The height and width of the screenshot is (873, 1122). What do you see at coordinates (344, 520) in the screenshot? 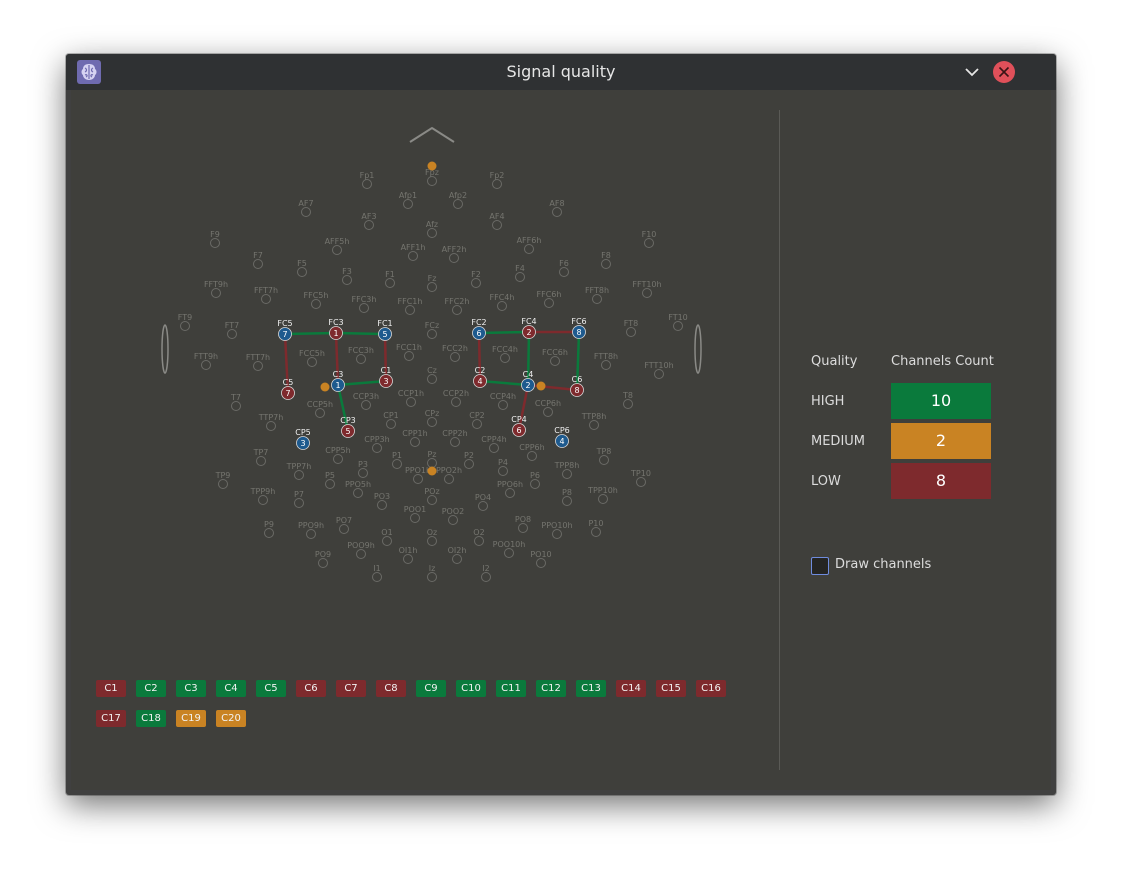
I see `electrode-label-po7: PO7` at bounding box center [344, 520].